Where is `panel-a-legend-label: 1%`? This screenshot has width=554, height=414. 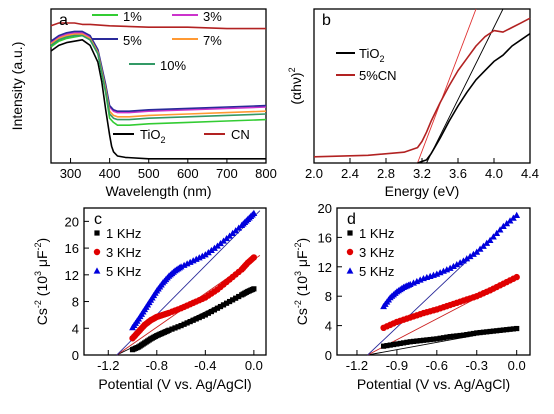
panel-a-legend-label: 1% is located at coordinates (132, 16).